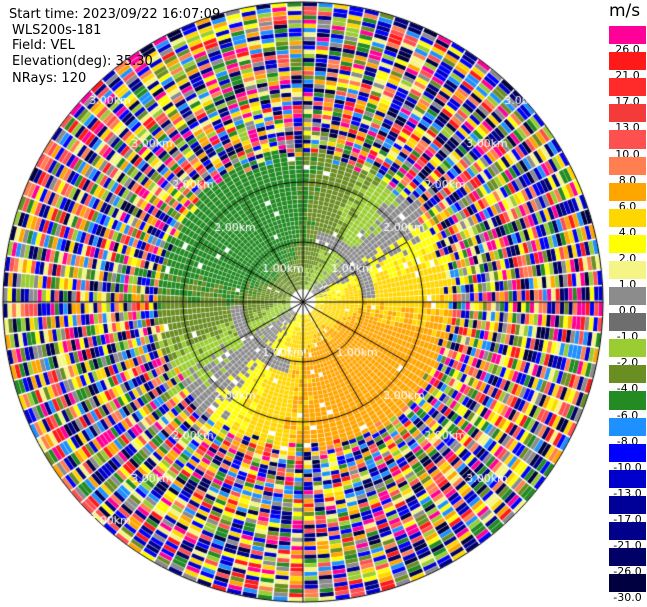 This screenshot has width=647, height=607. What do you see at coordinates (57, 30) in the screenshot?
I see `instrument-label: WLS200s-181` at bounding box center [57, 30].